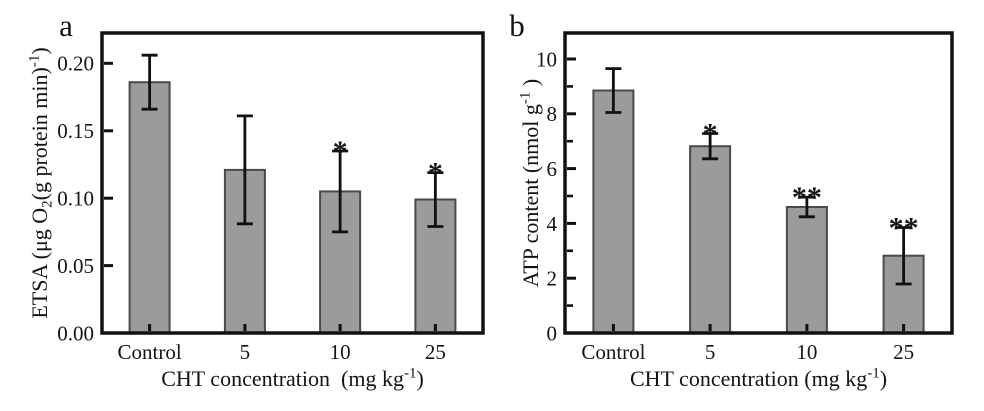  I want to click on y-tick-label: 8, so click(552, 114).